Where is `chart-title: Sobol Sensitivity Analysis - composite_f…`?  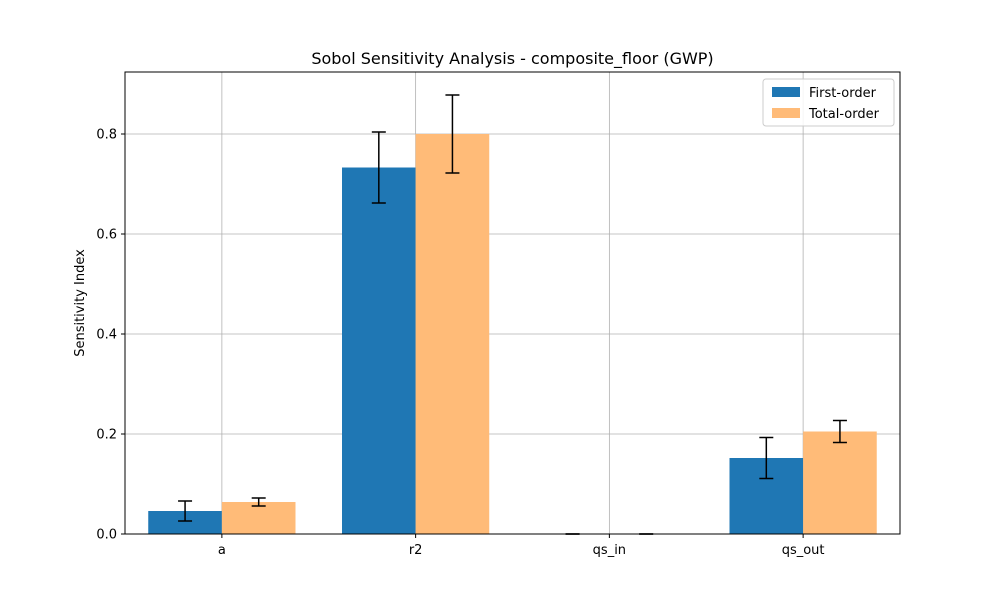
chart-title: Sobol Sensitivity Analysis - composite_f… is located at coordinates (512, 59).